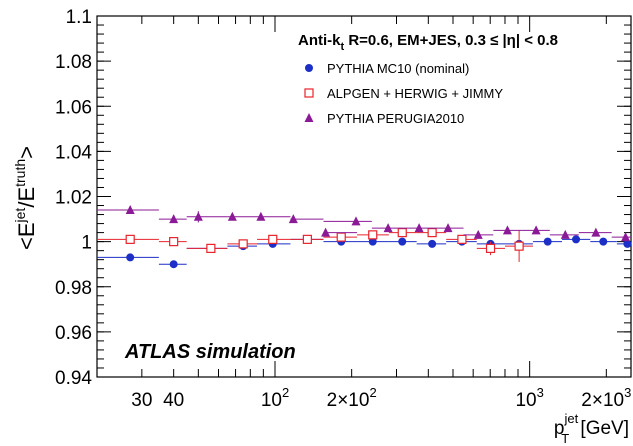  What do you see at coordinates (570, 418) in the screenshot?
I see `x-label-sup: jet` at bounding box center [570, 418].